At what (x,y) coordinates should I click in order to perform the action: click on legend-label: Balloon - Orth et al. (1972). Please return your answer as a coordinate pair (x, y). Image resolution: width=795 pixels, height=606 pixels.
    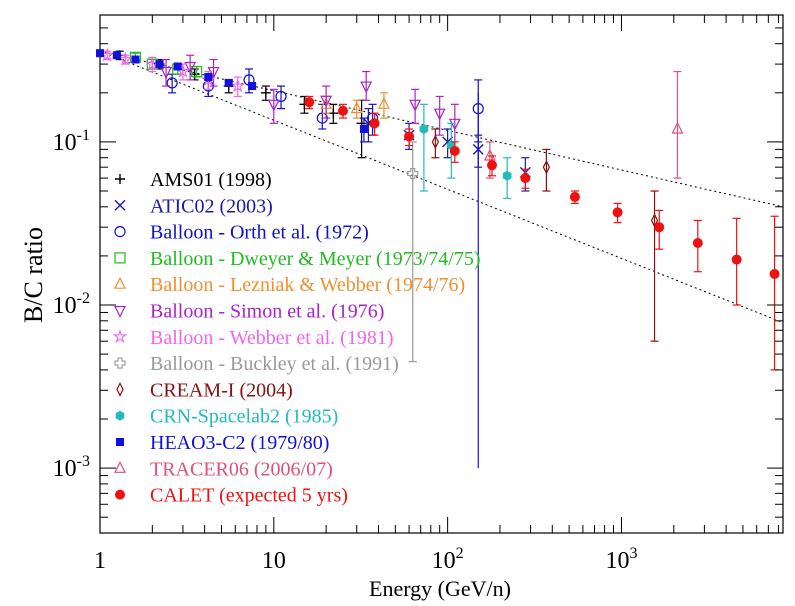
    Looking at the image, I should click on (259, 233).